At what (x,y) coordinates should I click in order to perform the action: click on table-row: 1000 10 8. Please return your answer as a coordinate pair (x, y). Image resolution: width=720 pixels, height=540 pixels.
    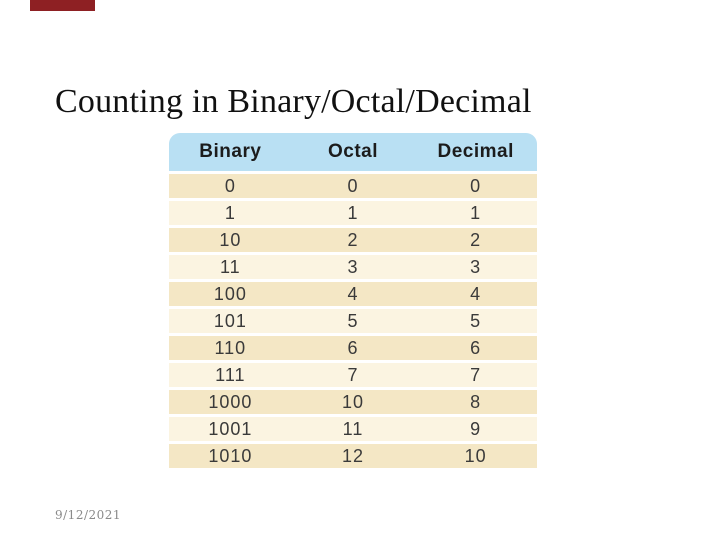
    Looking at the image, I should click on (353, 402).